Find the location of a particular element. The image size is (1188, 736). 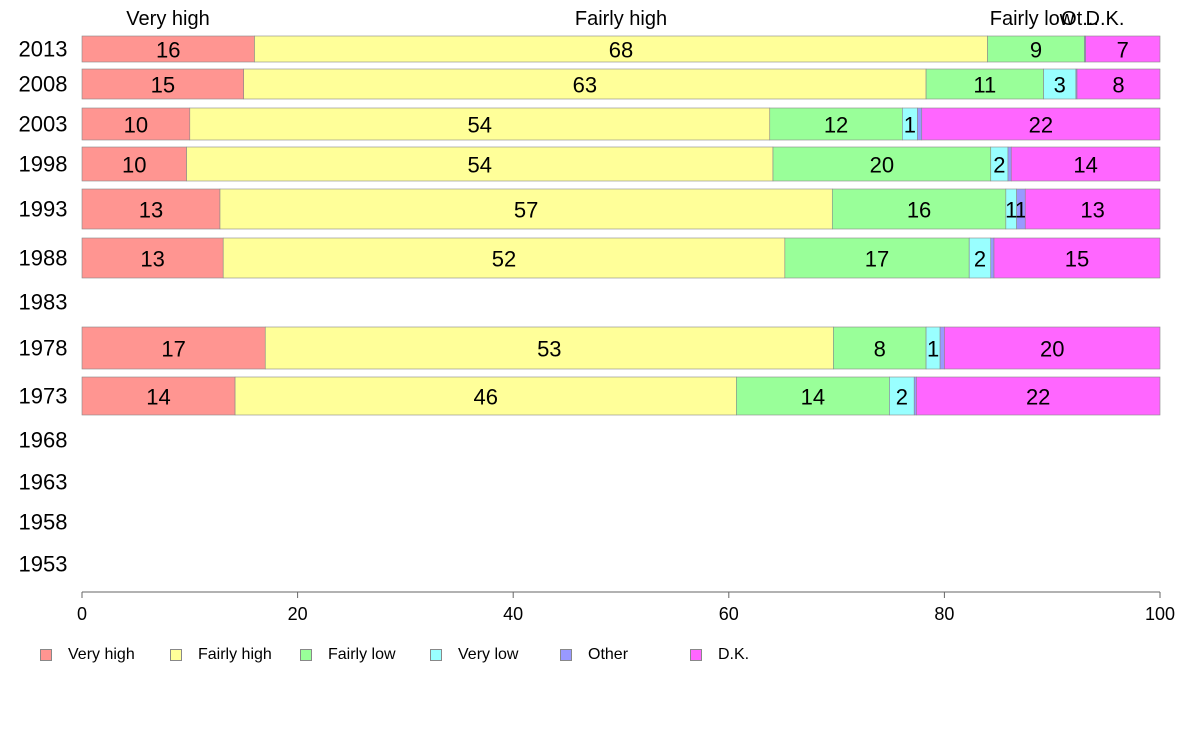

data-label: 68 is located at coordinates (621, 50).